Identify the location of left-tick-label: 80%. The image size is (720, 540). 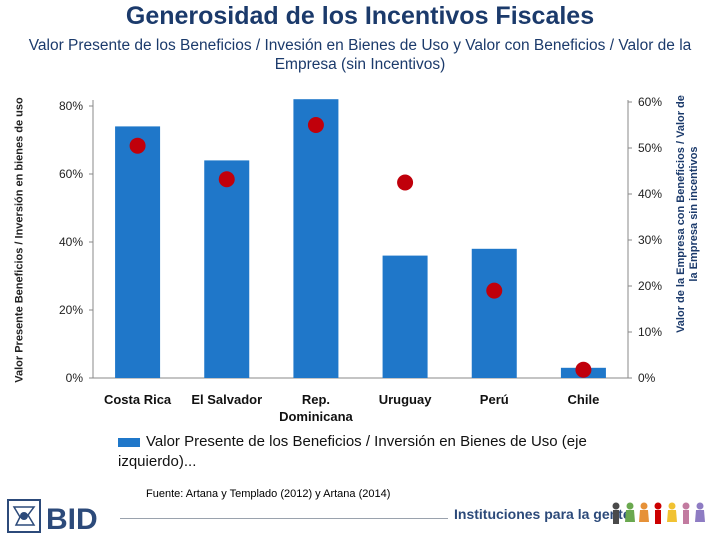
(71, 106).